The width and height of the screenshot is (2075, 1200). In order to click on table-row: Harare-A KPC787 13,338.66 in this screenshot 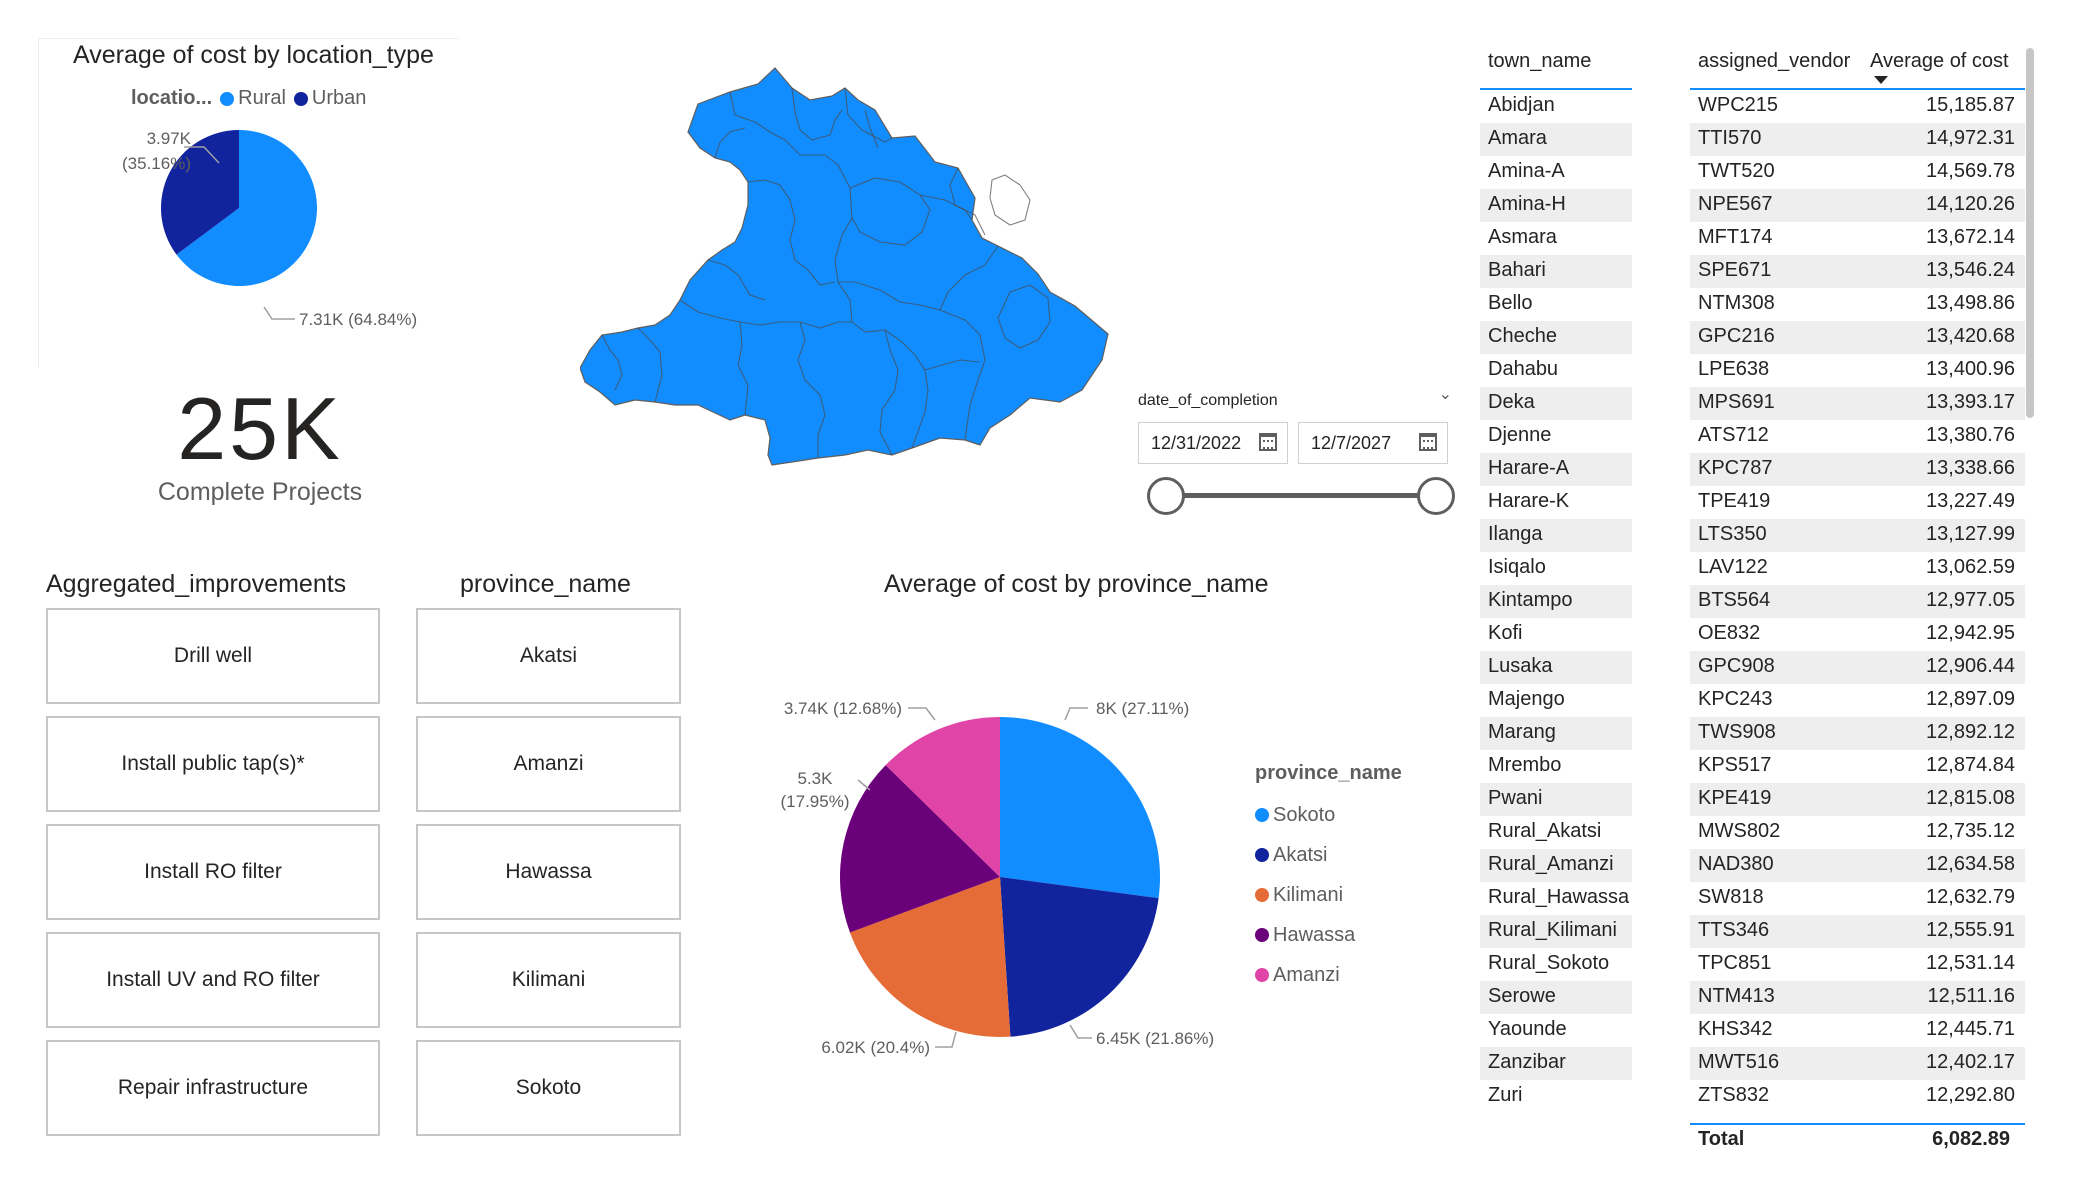, I will do `click(1752, 469)`.